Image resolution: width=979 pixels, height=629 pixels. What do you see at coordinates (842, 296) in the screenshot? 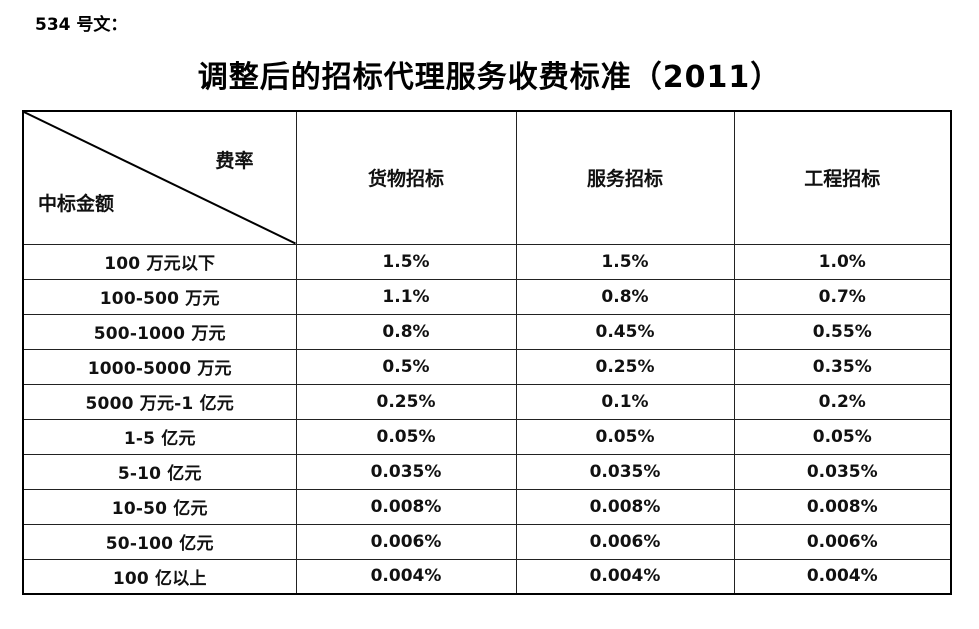
I see `cell-engineering-rate: 0.7%` at bounding box center [842, 296].